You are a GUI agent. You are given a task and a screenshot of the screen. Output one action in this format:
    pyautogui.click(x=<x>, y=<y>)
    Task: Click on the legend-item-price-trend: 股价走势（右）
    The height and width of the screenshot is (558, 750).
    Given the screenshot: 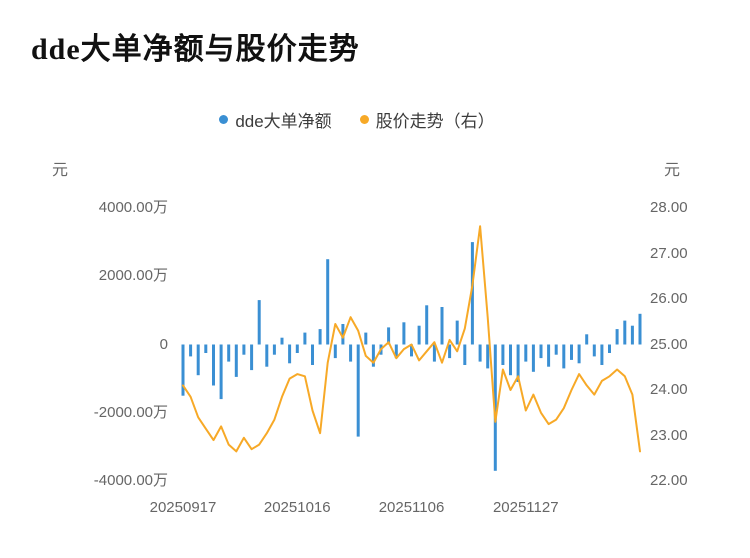 What is the action you would take?
    pyautogui.click(x=427, y=119)
    